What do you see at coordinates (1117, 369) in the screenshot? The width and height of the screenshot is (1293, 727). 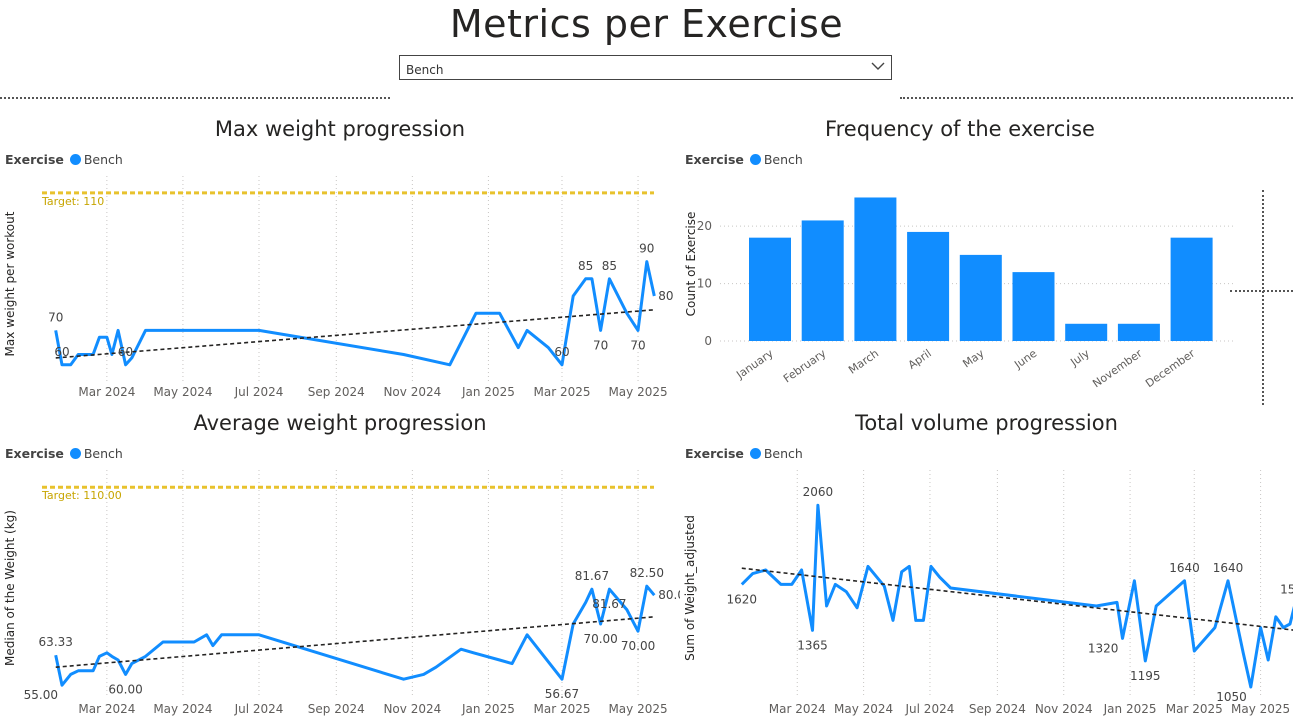 I see `x-tick-label: November` at bounding box center [1117, 369].